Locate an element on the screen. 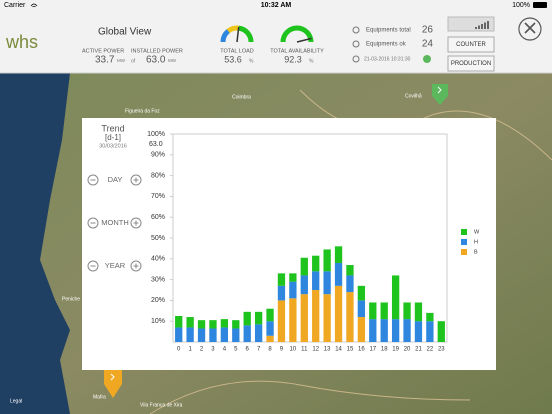 The height and width of the screenshot is (414, 552). x-tick-label: 0 is located at coordinates (179, 350).